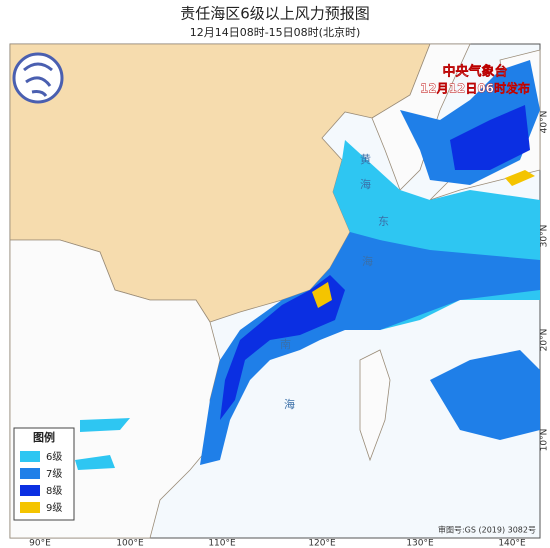 The height and width of the screenshot is (548, 550). I want to click on legend-label: 7级, so click(54, 474).